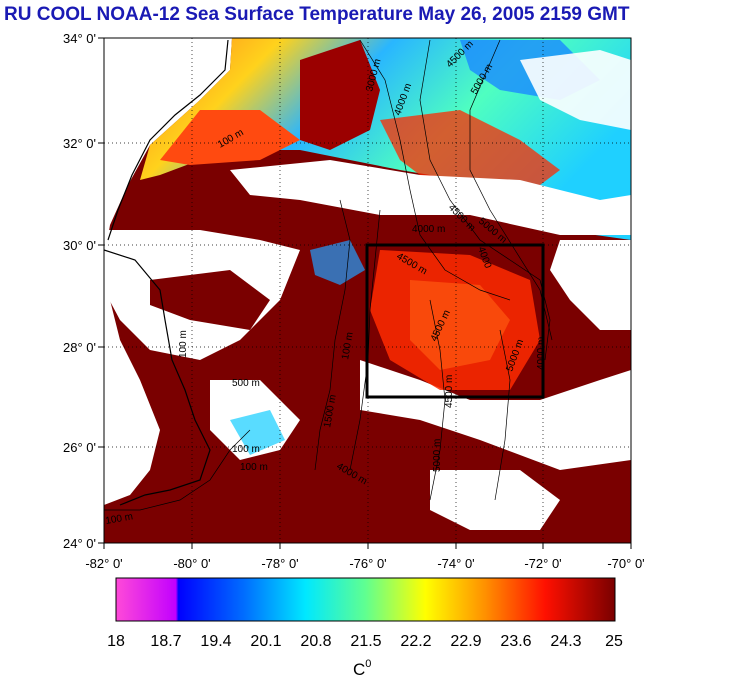 This screenshot has height=680, width=734. I want to click on lat-label: 26° 0', so click(79, 447).